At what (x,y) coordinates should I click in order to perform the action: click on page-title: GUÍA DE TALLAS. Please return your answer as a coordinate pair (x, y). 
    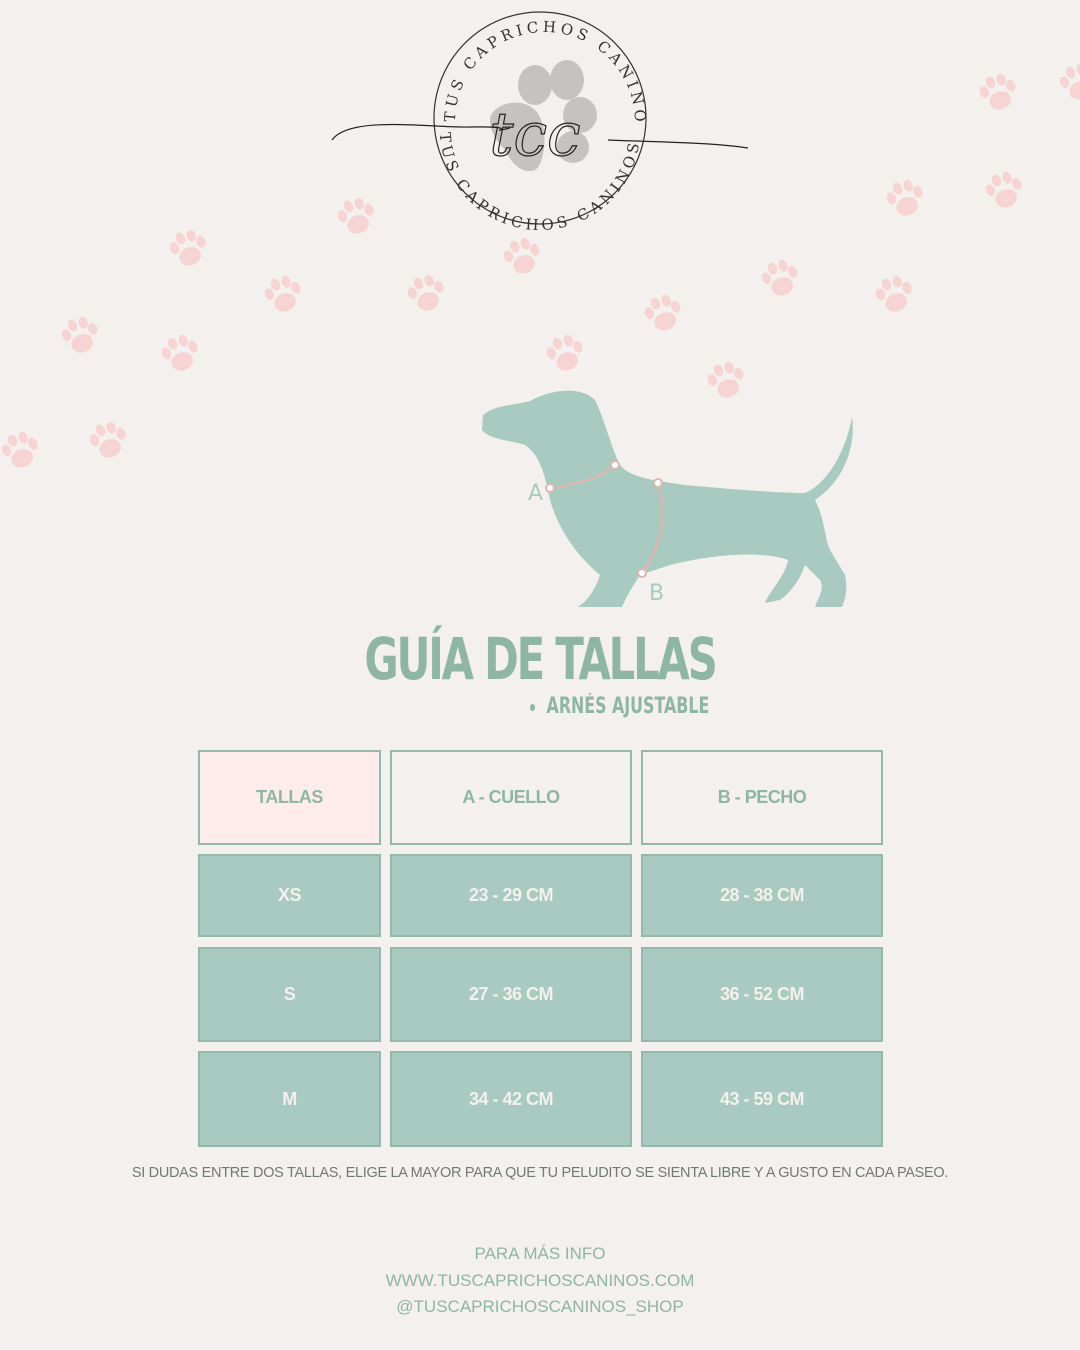
    Looking at the image, I should click on (540, 659).